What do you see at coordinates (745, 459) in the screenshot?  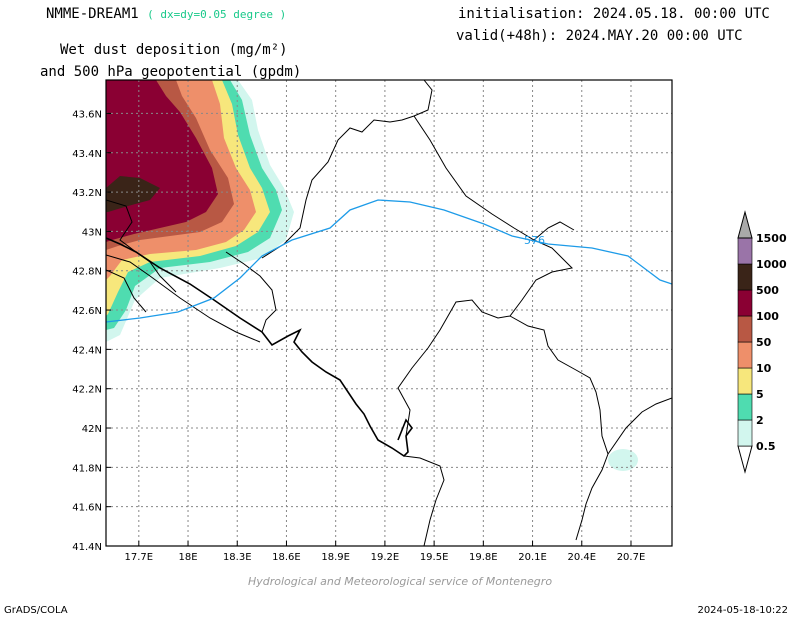 I see `colorbar-lower-arrow` at bounding box center [745, 459].